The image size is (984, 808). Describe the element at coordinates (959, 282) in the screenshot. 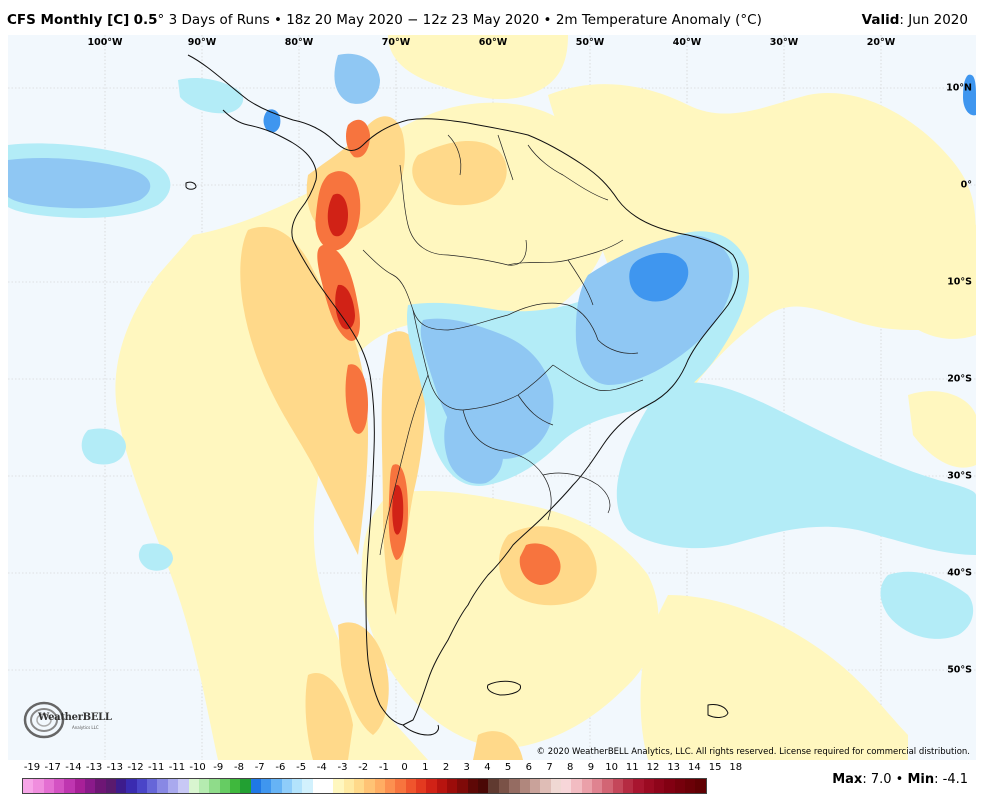

I see `lat-label-10s: 10°S` at that location.